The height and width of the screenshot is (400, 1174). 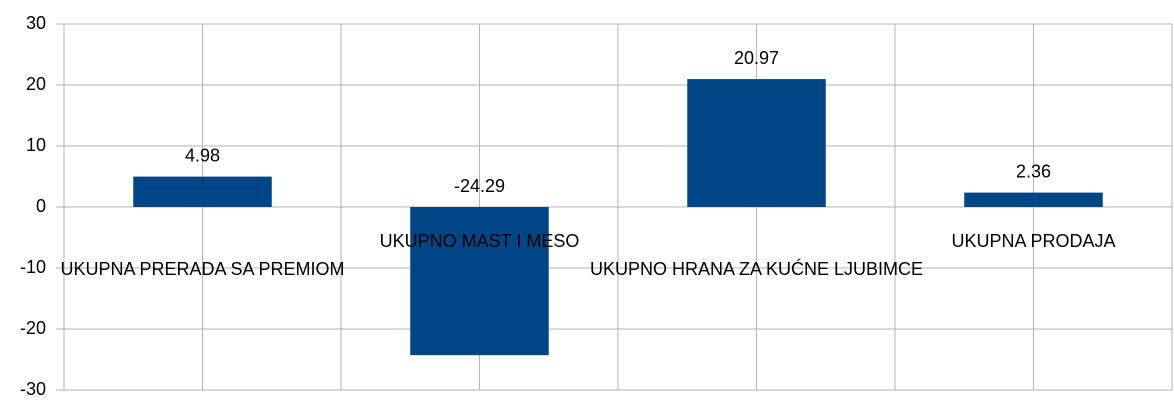 What do you see at coordinates (1033, 241) in the screenshot?
I see `x-tick-label: UKUPNA PRODAJA` at bounding box center [1033, 241].